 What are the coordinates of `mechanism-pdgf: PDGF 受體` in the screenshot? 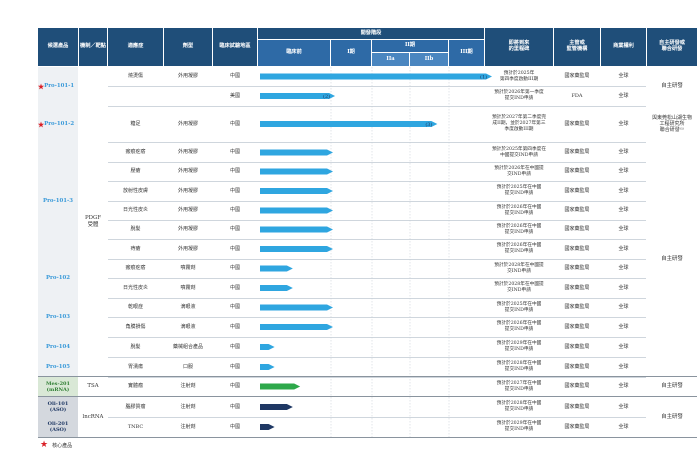 It's located at (93, 221).